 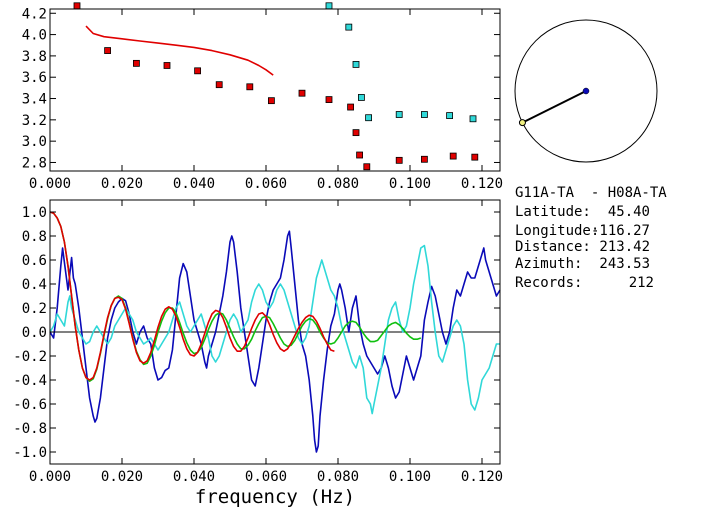 What do you see at coordinates (522, 123) in the screenshot?
I see `event-marker` at bounding box center [522, 123].